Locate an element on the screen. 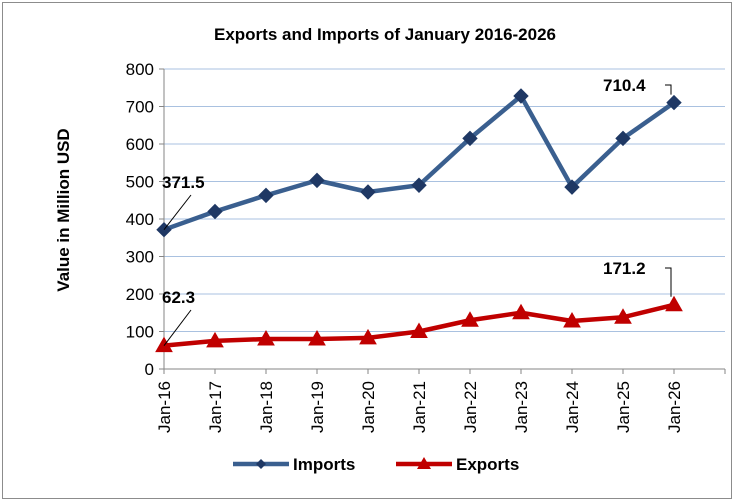 This screenshot has width=736, height=503. legend-marker-exports is located at coordinates (424, 463).